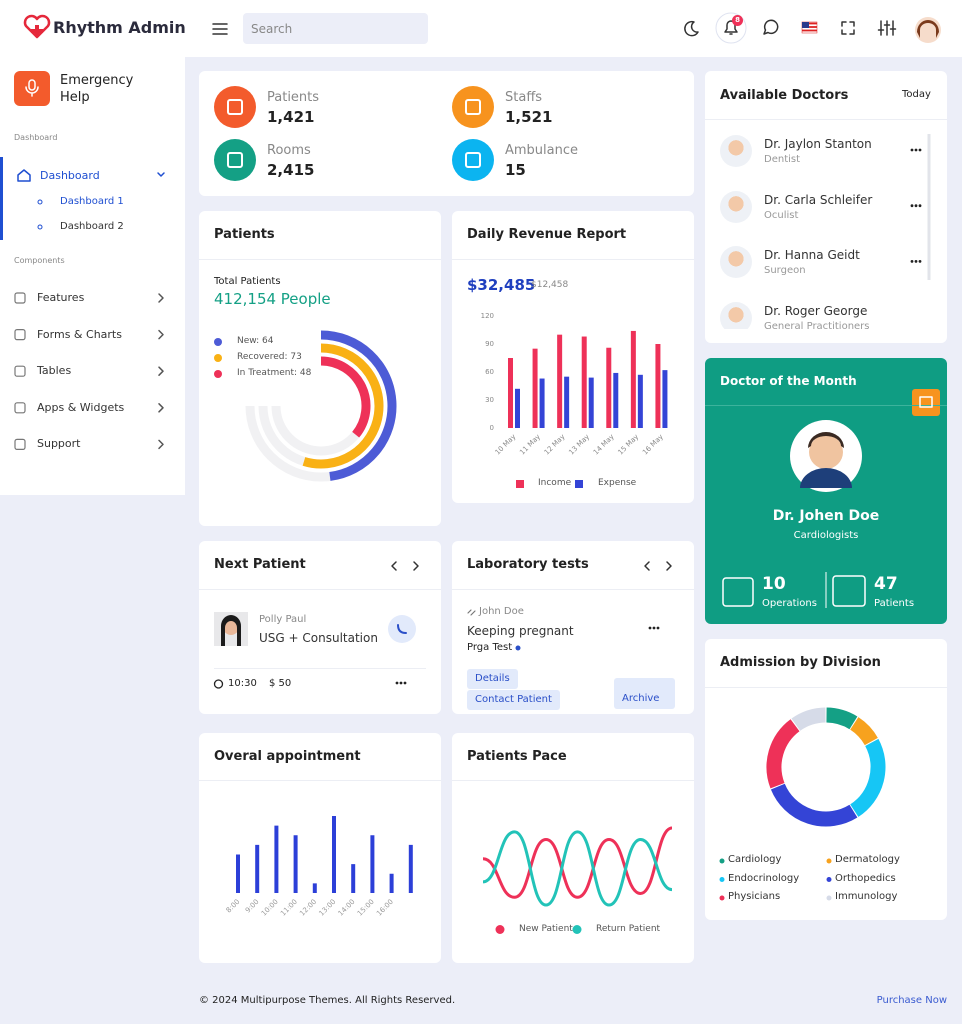 The width and height of the screenshot is (962, 1024). What do you see at coordinates (529, 117) in the screenshot?
I see `stat-value: 1,521` at bounding box center [529, 117].